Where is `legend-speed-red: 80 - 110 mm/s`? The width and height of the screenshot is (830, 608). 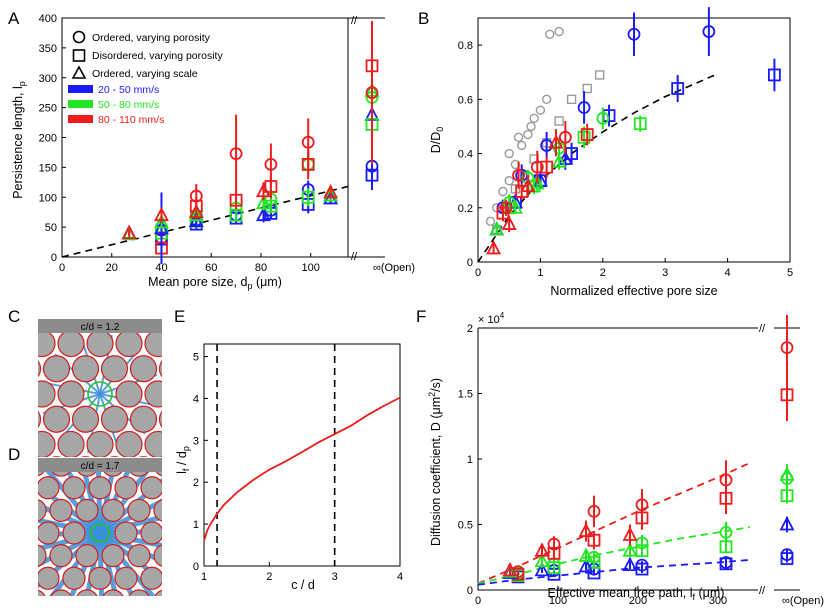
legend-speed-red: 80 - 110 mm/s is located at coordinates (131, 120).